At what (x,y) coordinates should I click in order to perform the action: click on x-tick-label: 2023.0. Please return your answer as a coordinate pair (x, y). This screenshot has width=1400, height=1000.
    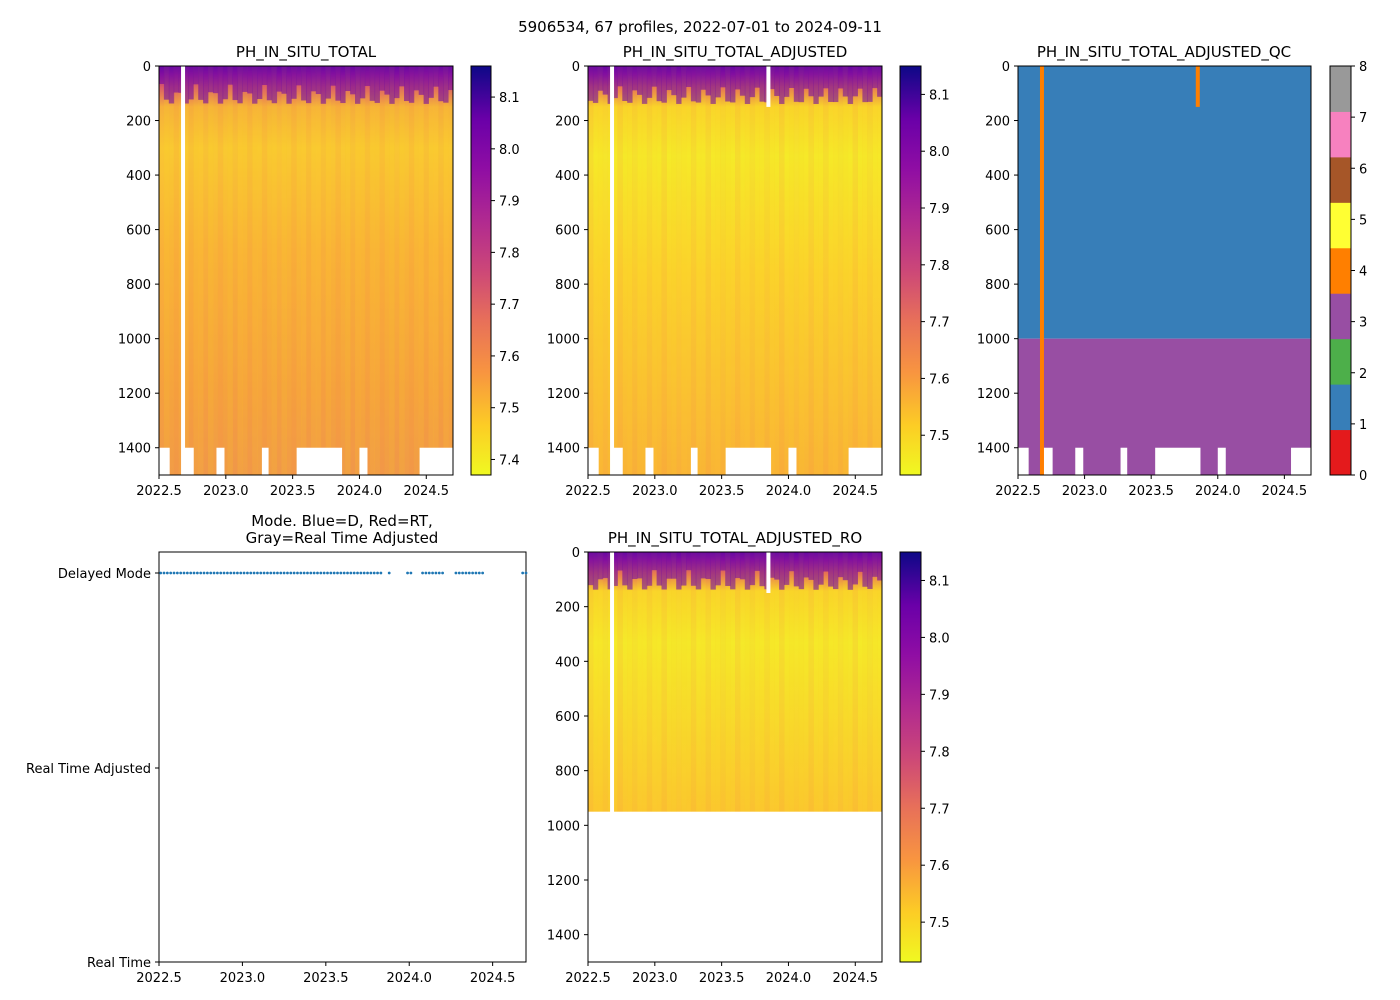
    Looking at the image, I should click on (655, 978).